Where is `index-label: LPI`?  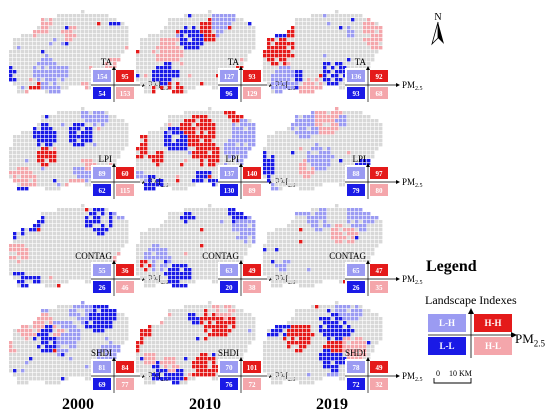 index-label: LPI is located at coordinates (106, 159).